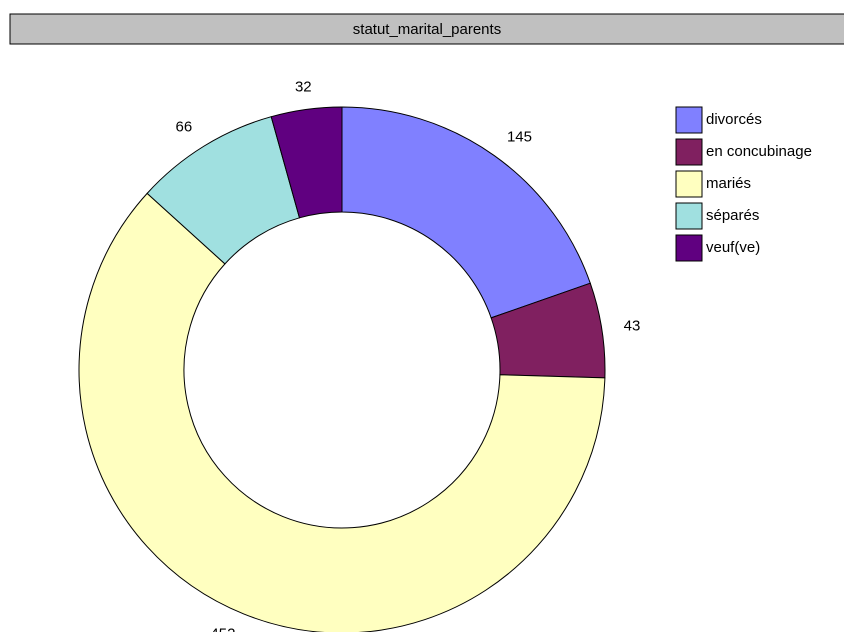  I want to click on legend-label: mariés, so click(728, 183).